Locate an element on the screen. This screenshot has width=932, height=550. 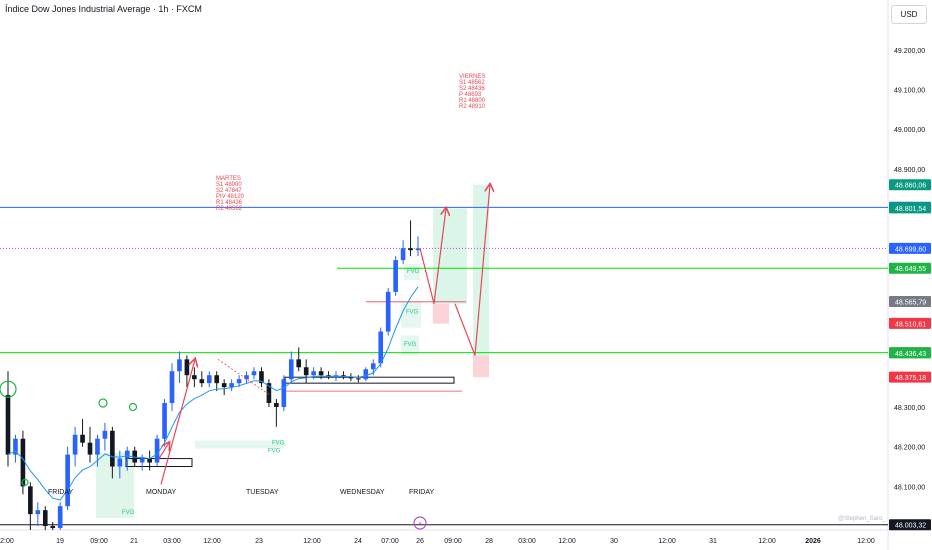
price-label-text: 48.436,43 is located at coordinates (910, 354).